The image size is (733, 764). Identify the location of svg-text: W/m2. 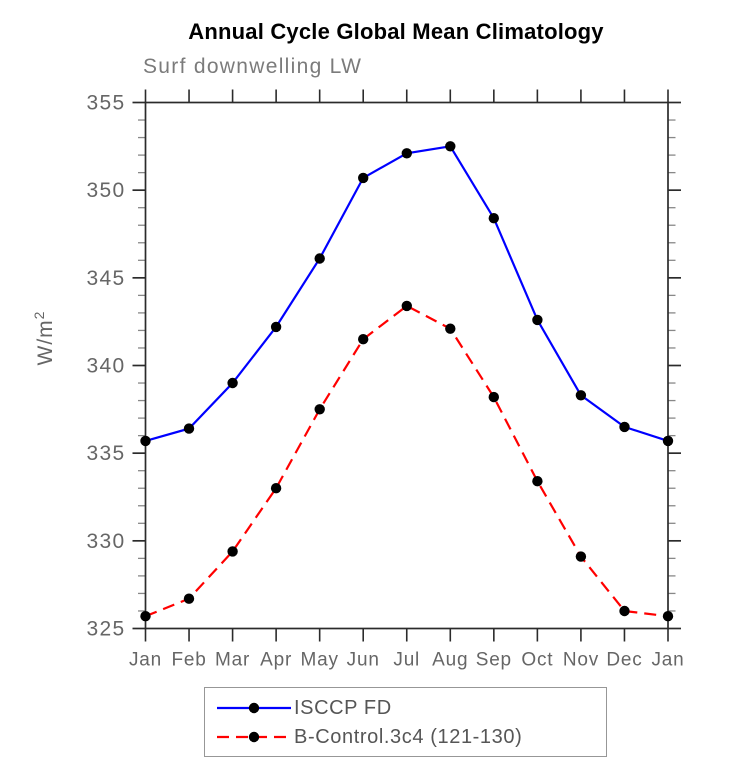
(44, 338).